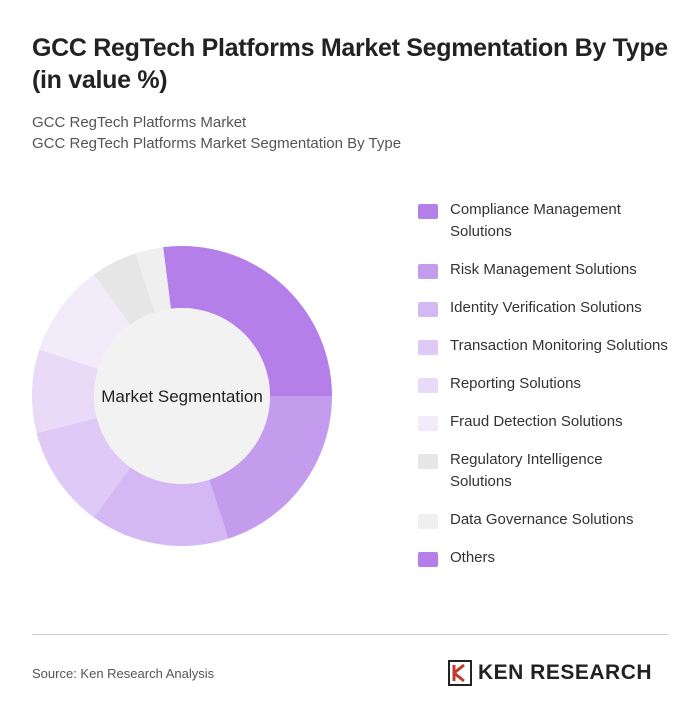 This screenshot has height=720, width=700. Describe the element at coordinates (546, 307) in the screenshot. I see `legend-label: Identity Verification Solutions` at that location.